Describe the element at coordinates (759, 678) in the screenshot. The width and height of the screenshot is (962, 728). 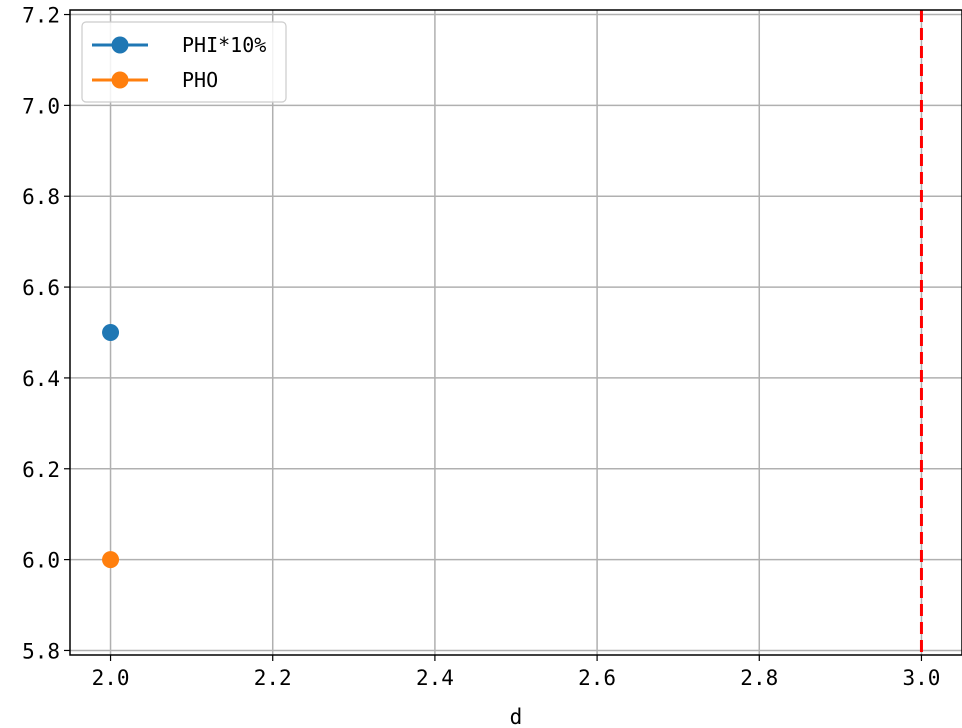
I see `x-tick-label: 2.8` at that location.